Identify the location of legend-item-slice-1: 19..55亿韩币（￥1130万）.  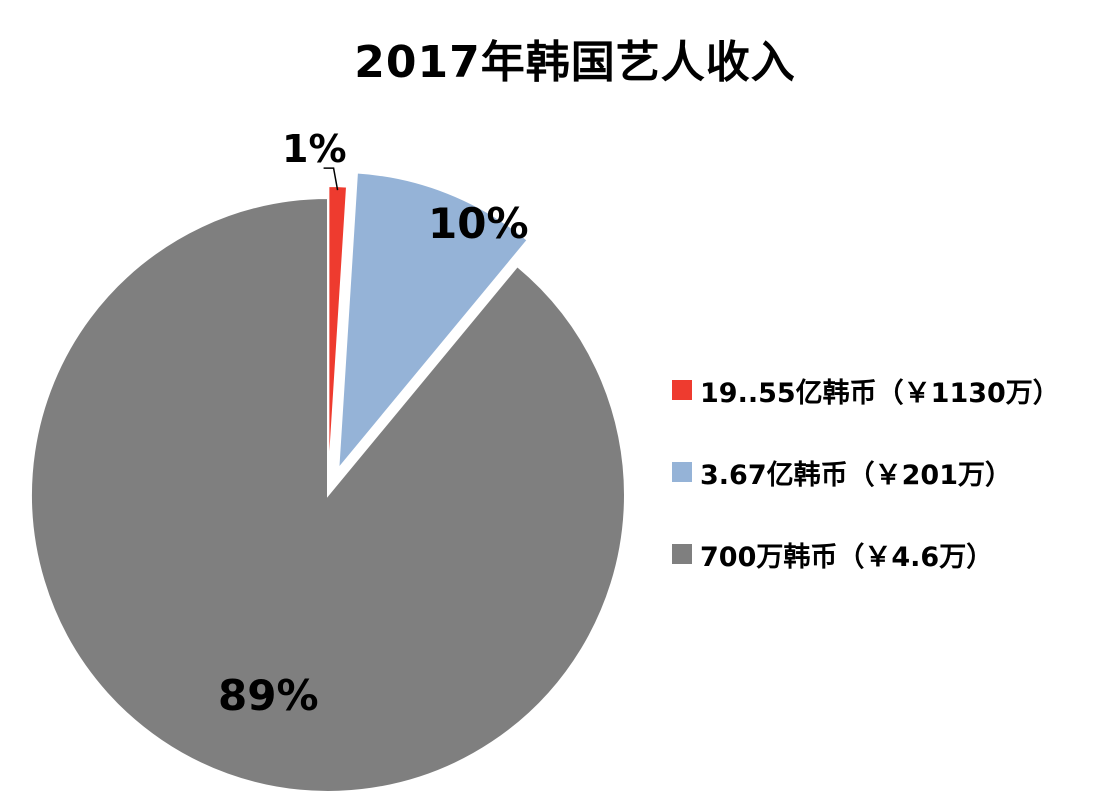
(866, 390).